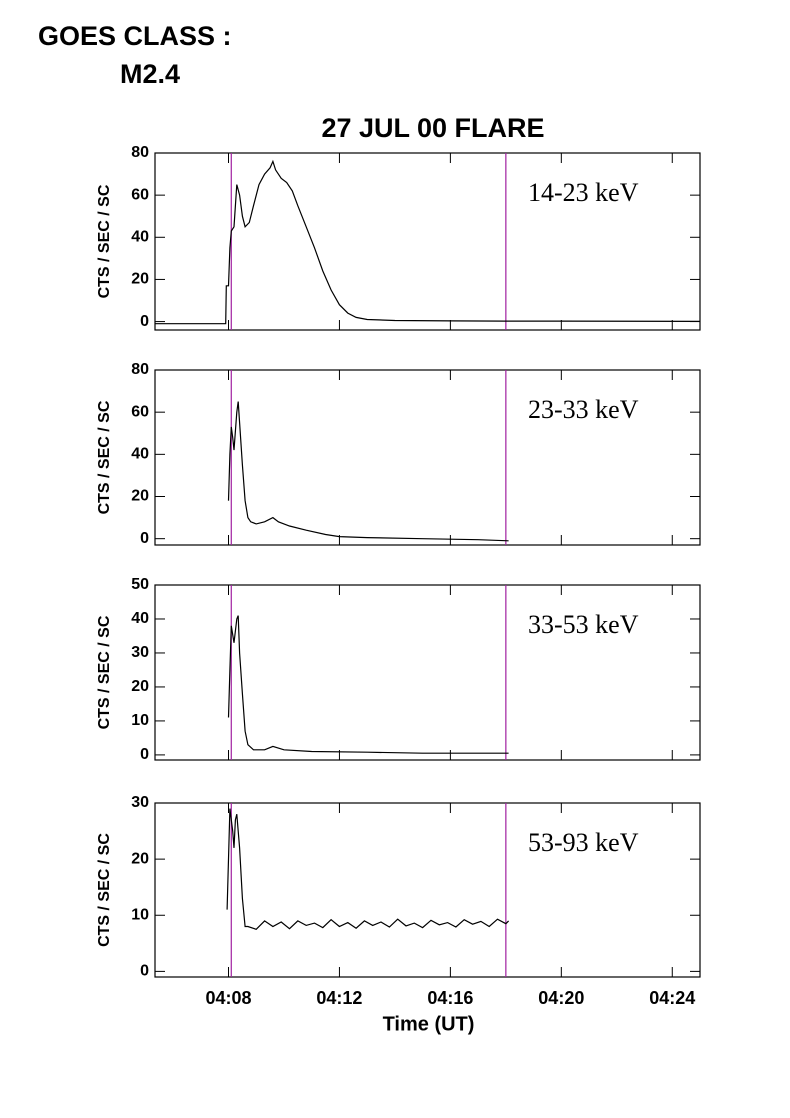 The image size is (790, 1118). I want to click on band-label: 14-23 keV, so click(583, 192).